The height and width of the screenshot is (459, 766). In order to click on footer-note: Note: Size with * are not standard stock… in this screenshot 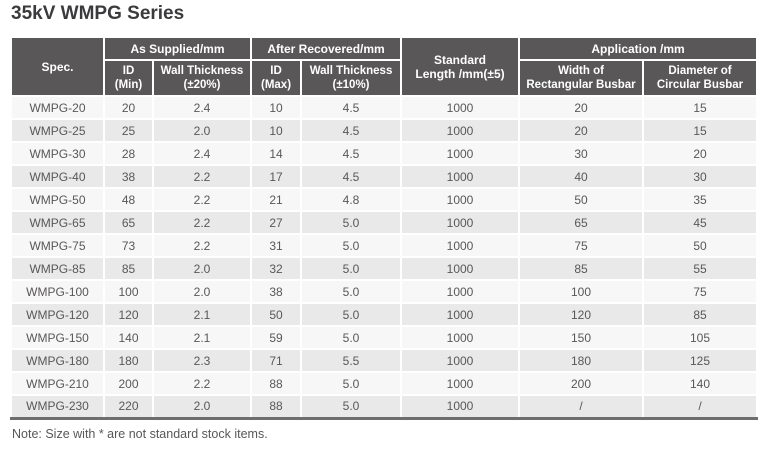, I will do `click(140, 434)`.